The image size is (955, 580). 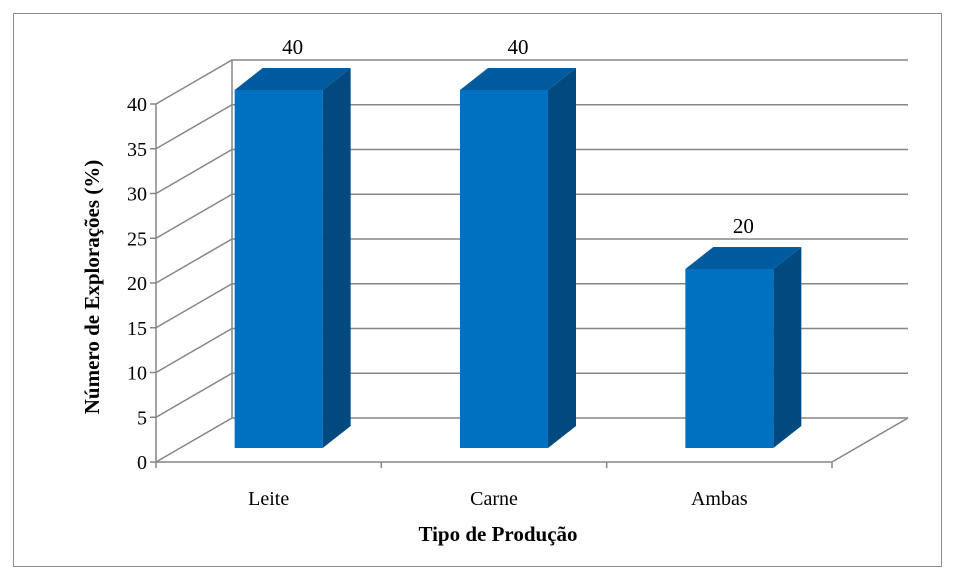 I want to click on y-tick-label: 25, so click(x=137, y=239).